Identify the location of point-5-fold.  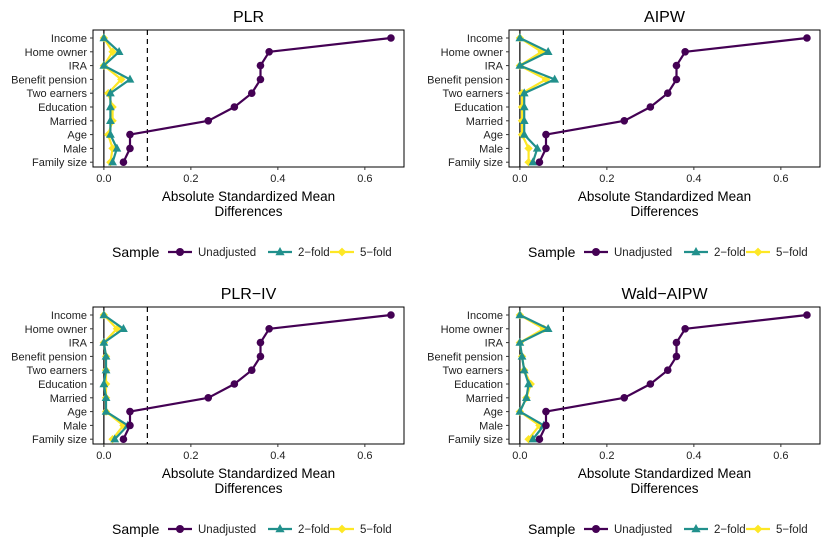
(541, 51).